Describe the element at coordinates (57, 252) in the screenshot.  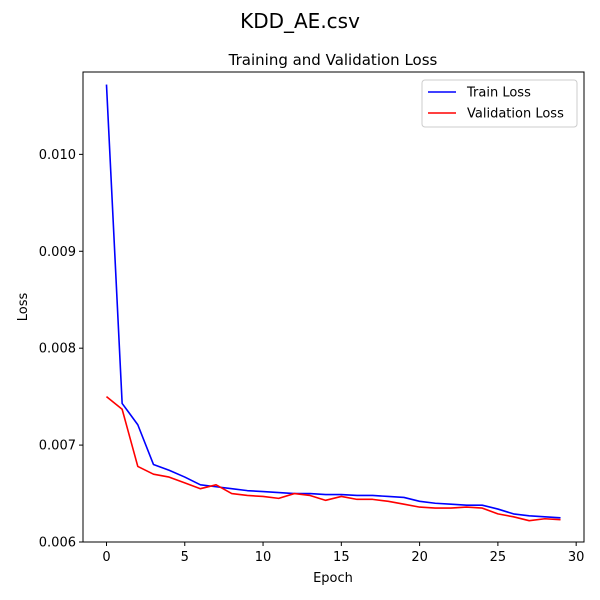
I see `y-tick-label: 0.009` at that location.